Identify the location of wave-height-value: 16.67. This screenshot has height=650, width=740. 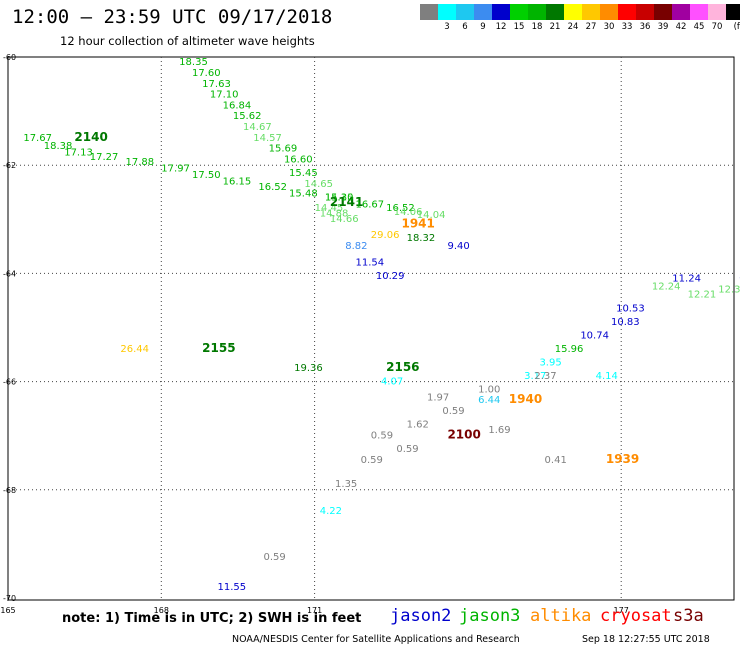
(369, 204).